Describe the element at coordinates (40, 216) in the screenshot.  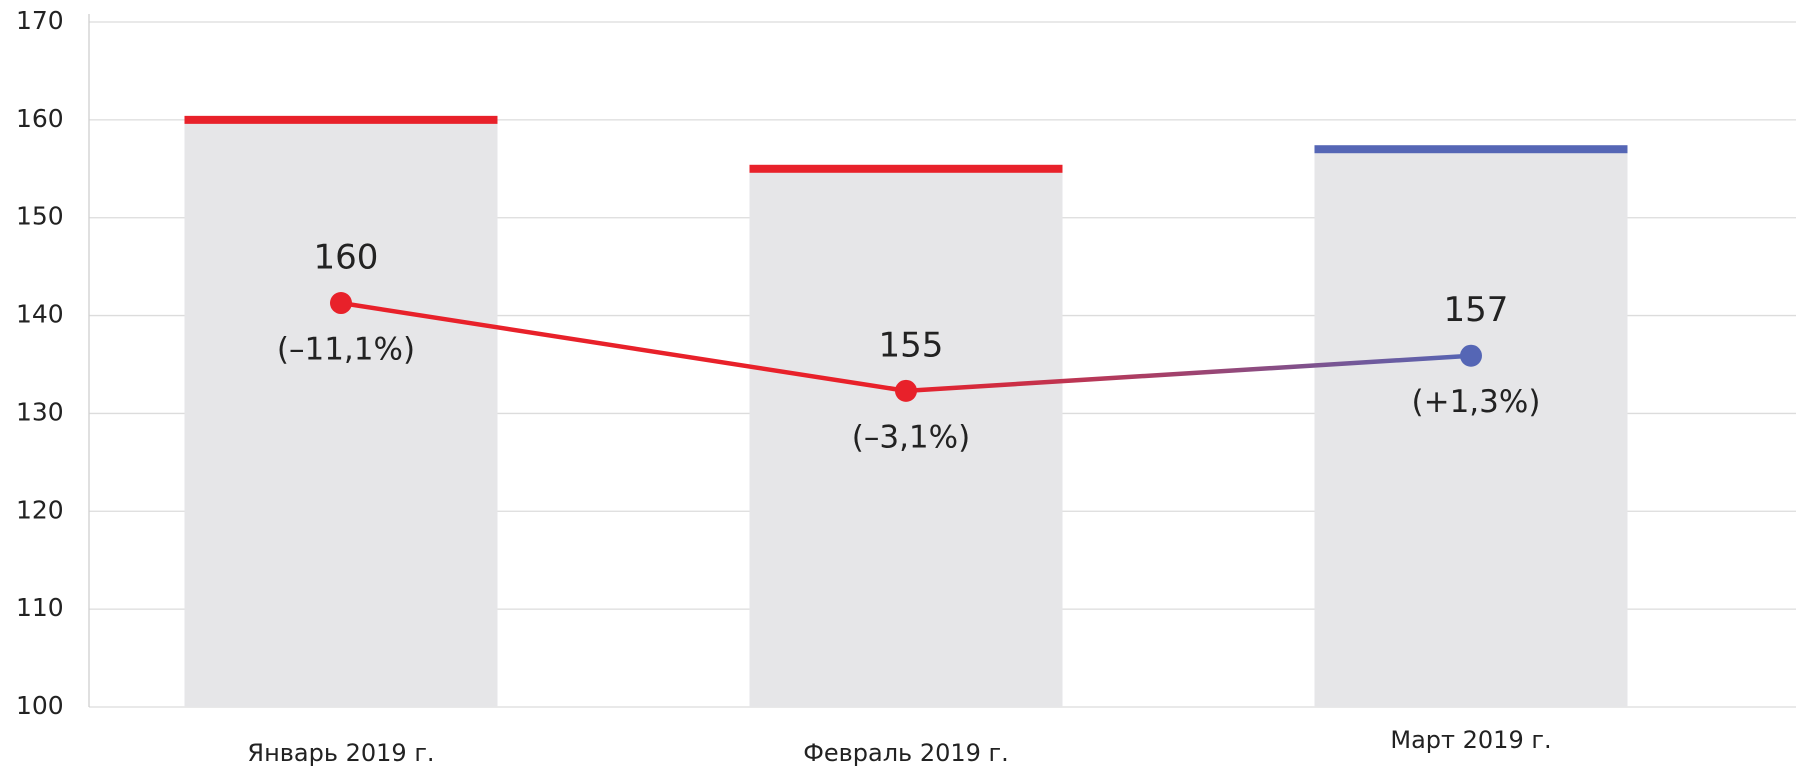
I see `y-tick-label: 150` at that location.